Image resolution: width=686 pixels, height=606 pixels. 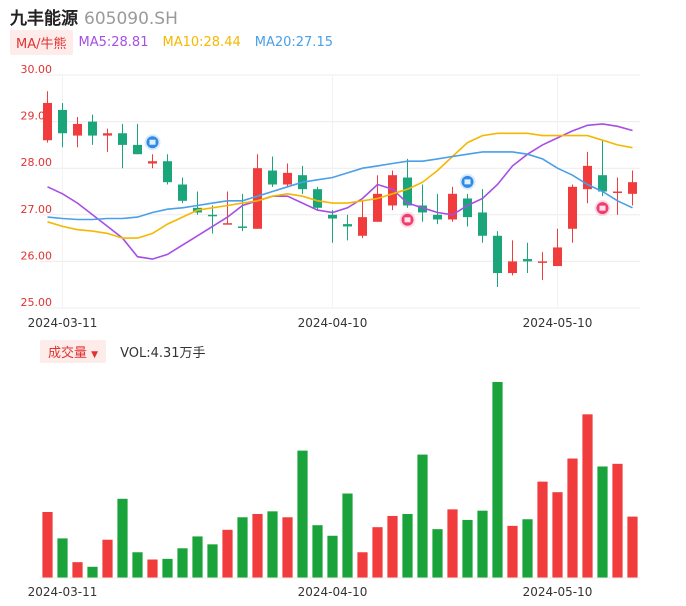 What do you see at coordinates (201, 42) in the screenshot?
I see `ma10-legend: MA10:28.44` at bounding box center [201, 42].